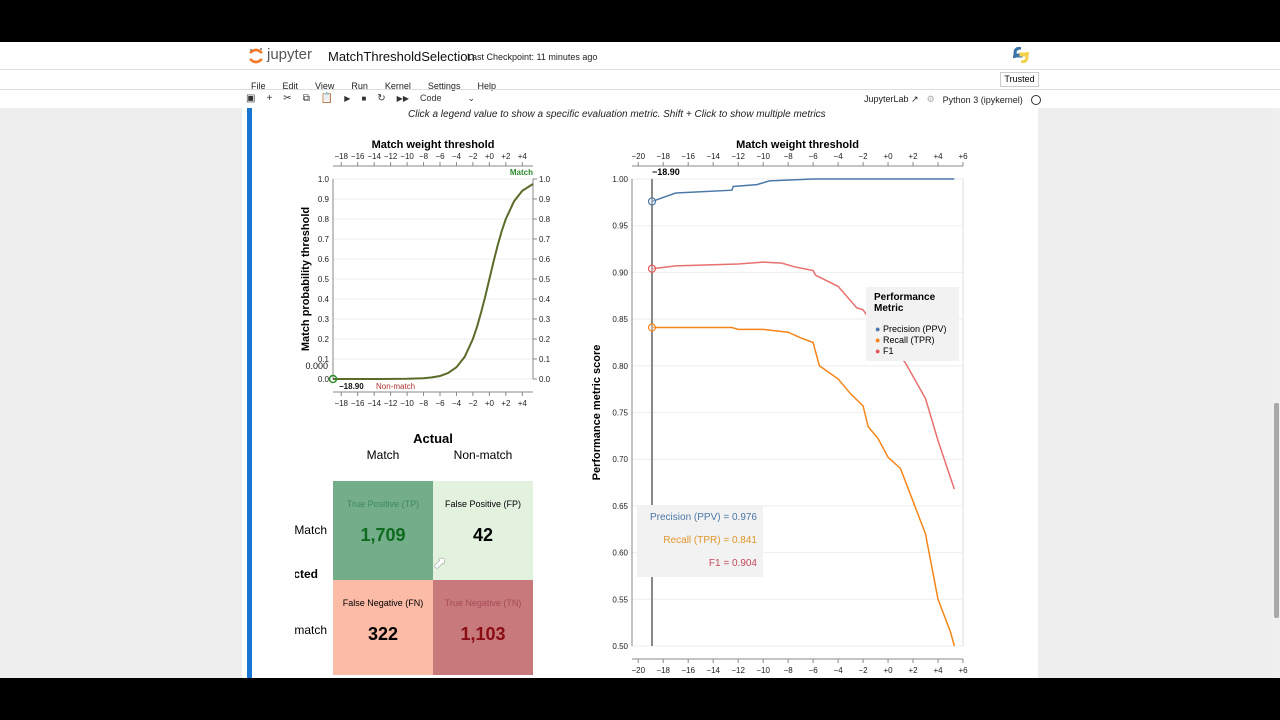 This screenshot has height=720, width=1280. I want to click on menu-file: File, so click(258, 86).